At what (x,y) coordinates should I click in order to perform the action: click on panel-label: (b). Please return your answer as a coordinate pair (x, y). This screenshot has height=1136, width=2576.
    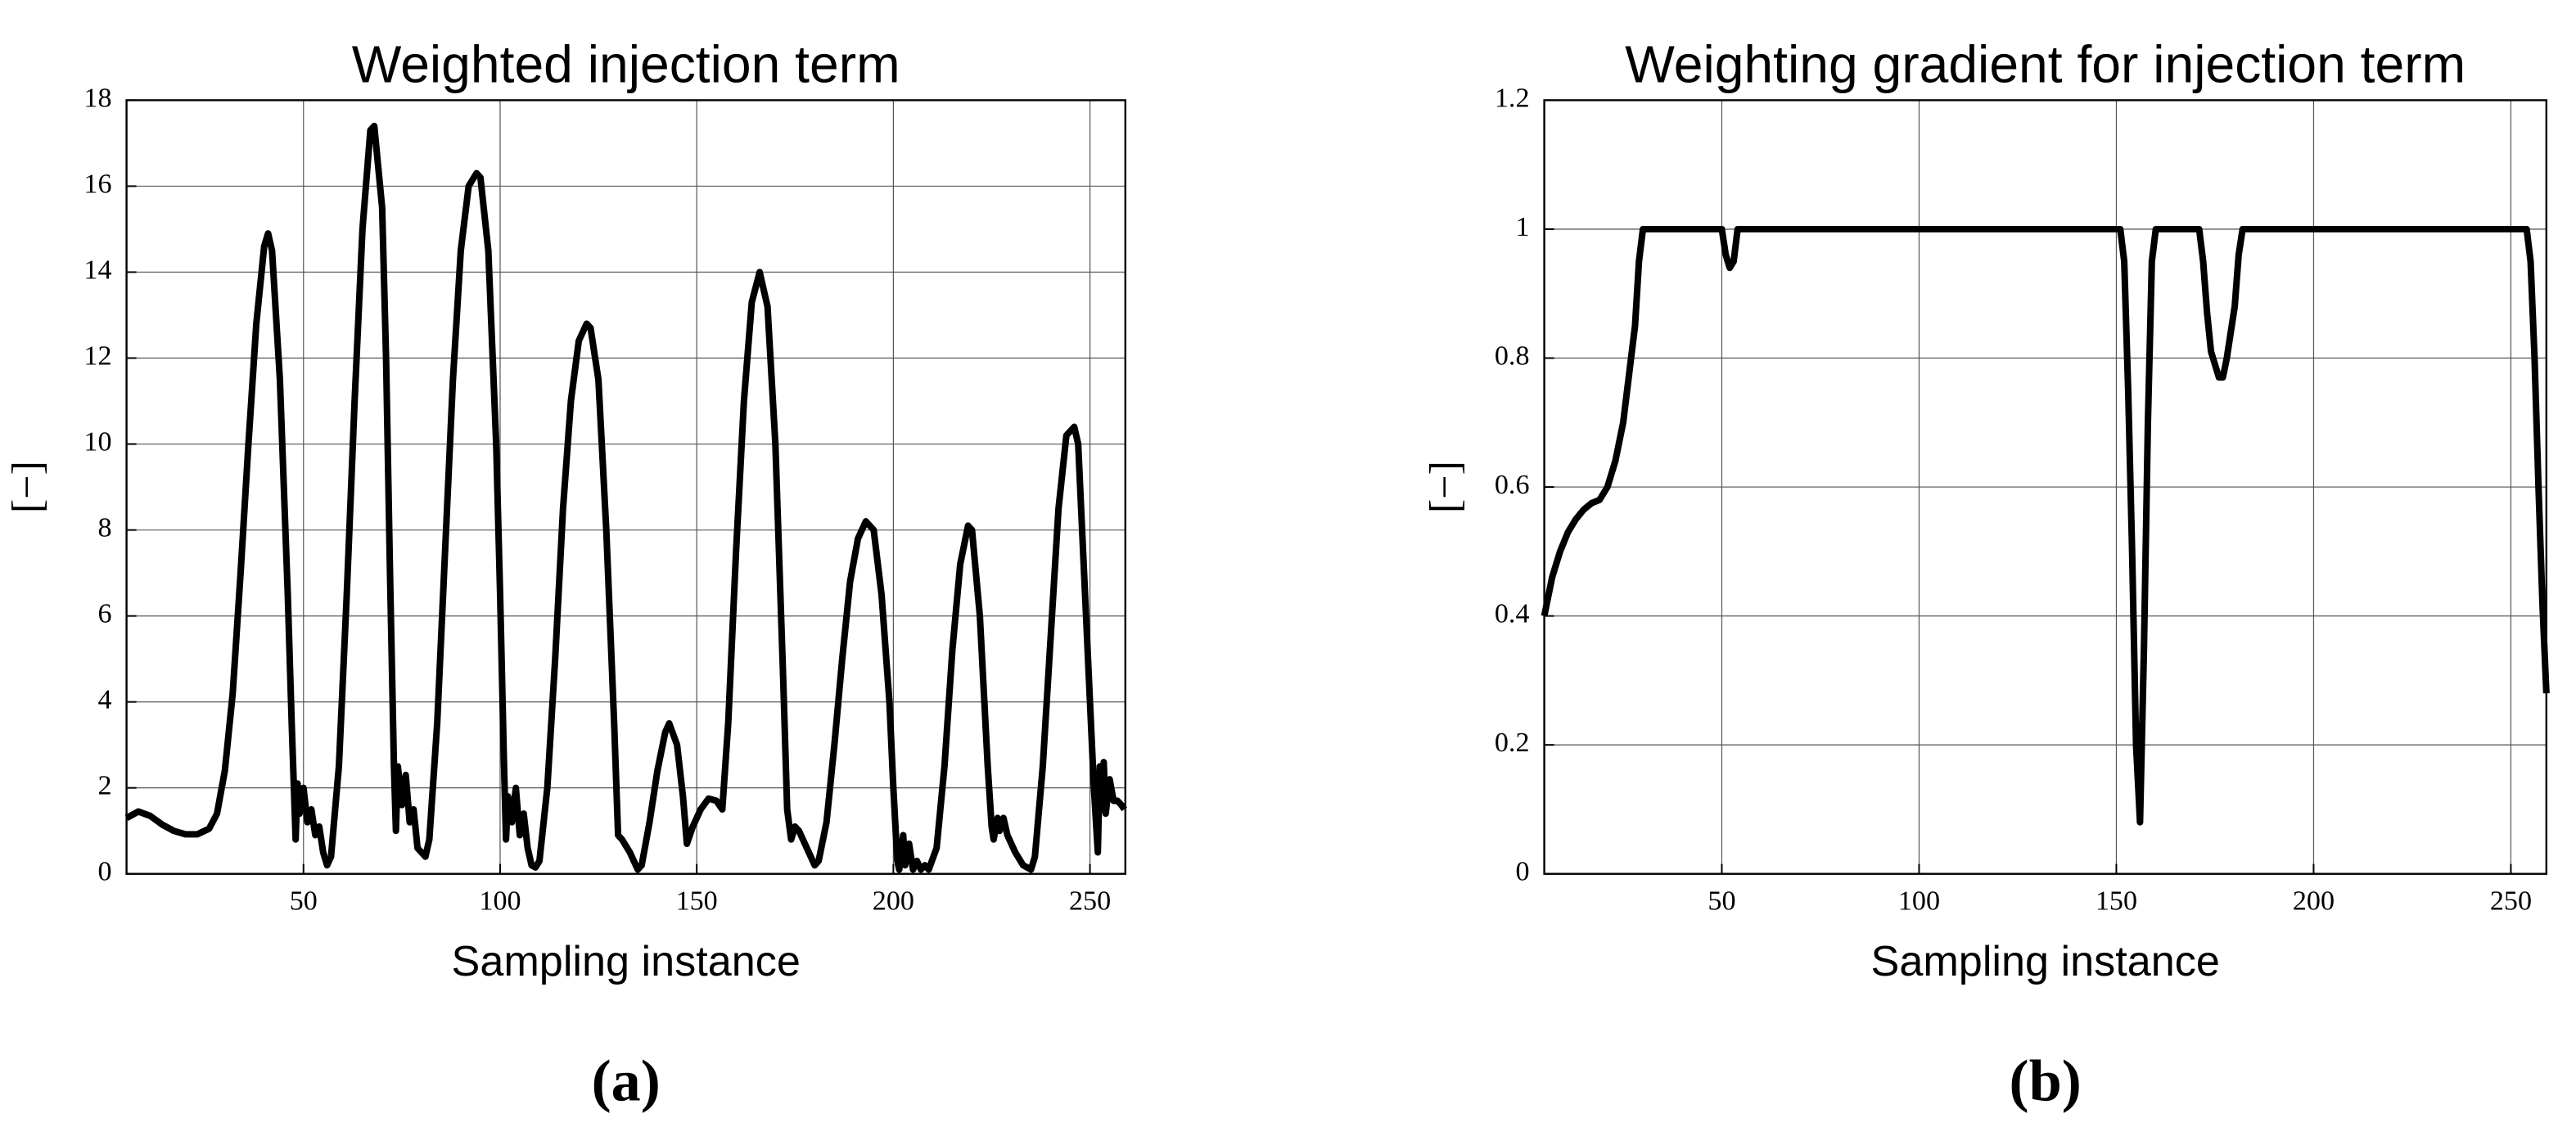
    Looking at the image, I should click on (2046, 1081).